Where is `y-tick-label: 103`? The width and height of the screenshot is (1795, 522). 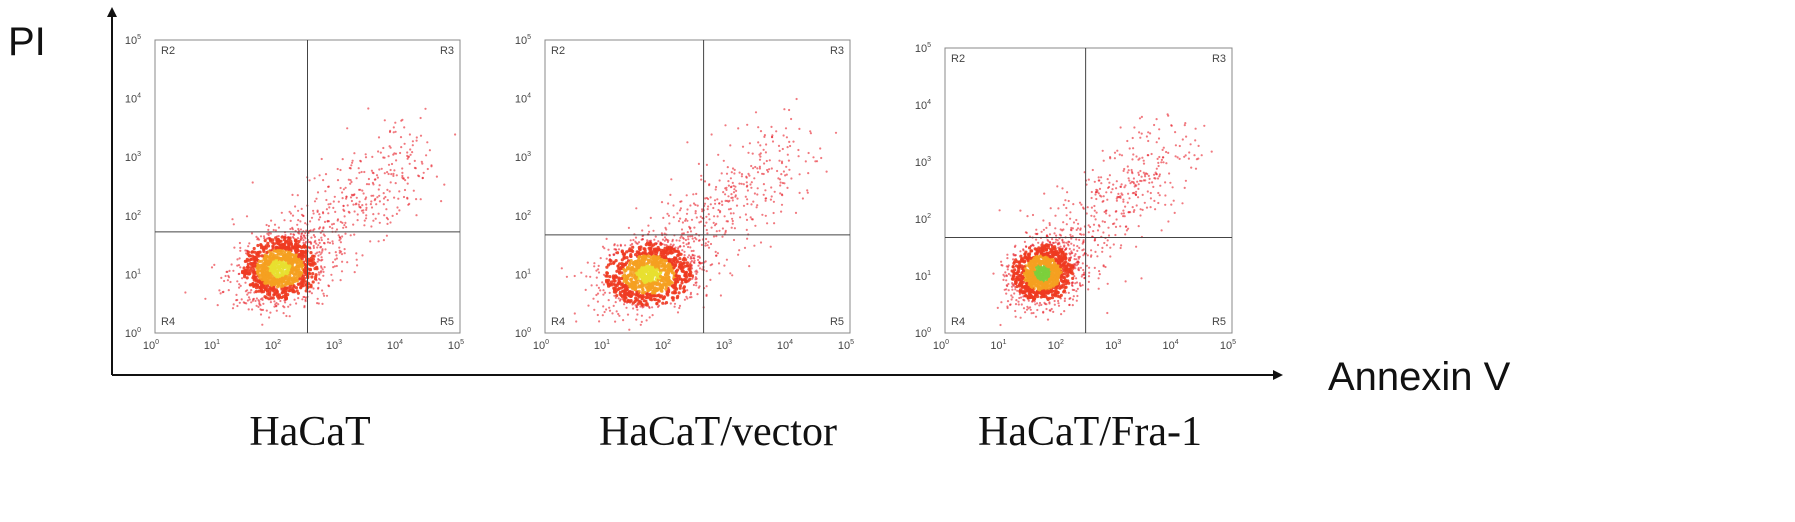 y-tick-label: 103 is located at coordinates (923, 162).